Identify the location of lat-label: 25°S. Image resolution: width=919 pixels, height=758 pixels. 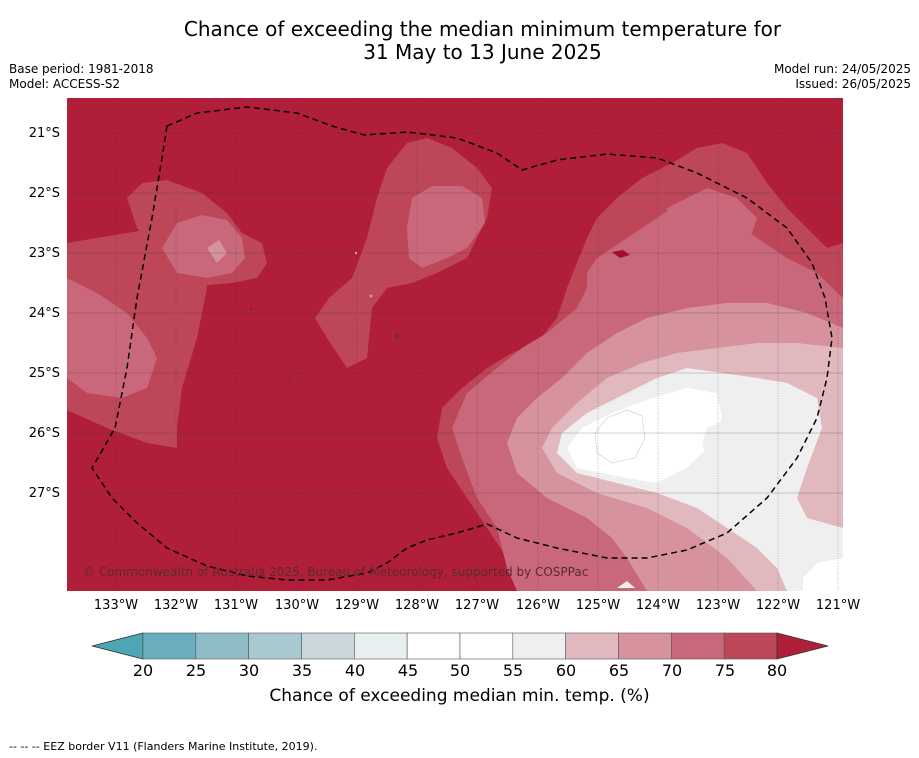
(44, 373).